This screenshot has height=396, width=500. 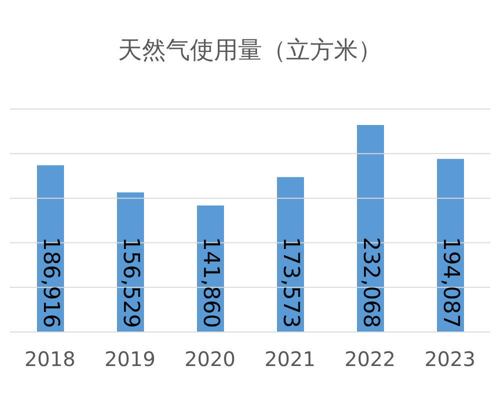 I want to click on x-tick-label: 2023, so click(x=450, y=359).